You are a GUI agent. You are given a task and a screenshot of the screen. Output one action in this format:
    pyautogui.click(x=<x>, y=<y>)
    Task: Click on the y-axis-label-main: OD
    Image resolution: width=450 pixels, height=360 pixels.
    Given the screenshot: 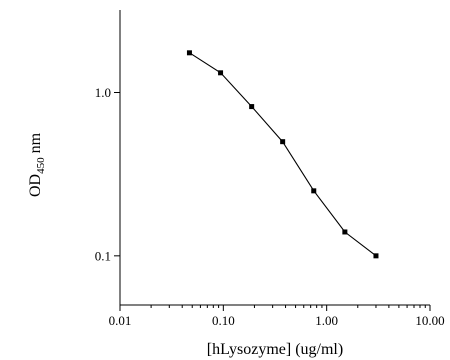 What is the action you would take?
    pyautogui.click(x=35, y=185)
    